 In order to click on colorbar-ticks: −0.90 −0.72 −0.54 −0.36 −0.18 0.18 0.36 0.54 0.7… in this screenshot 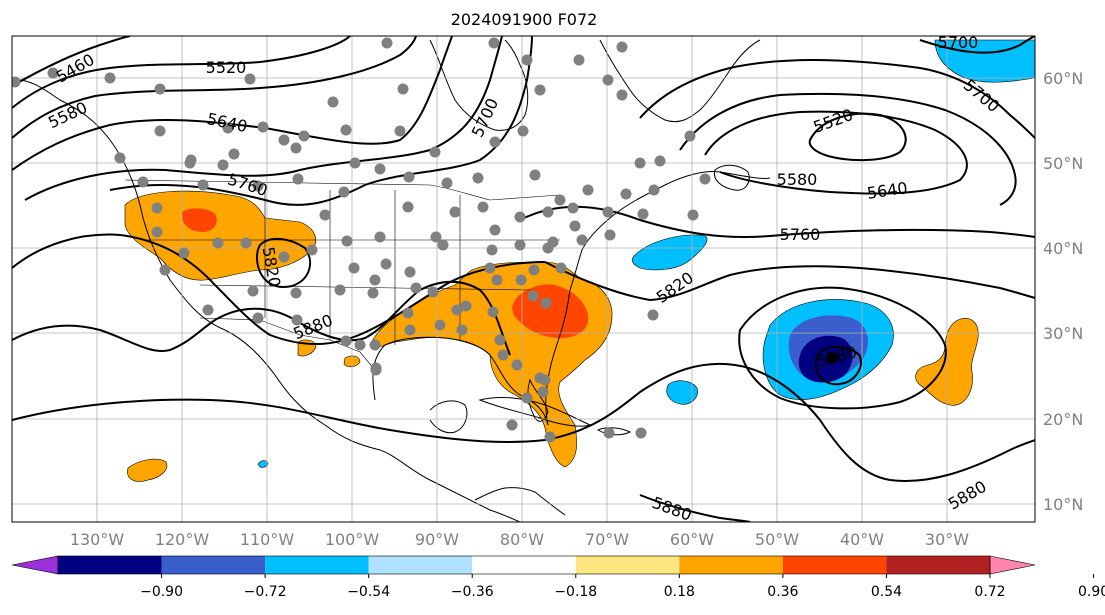, I will do `click(622, 587)`.